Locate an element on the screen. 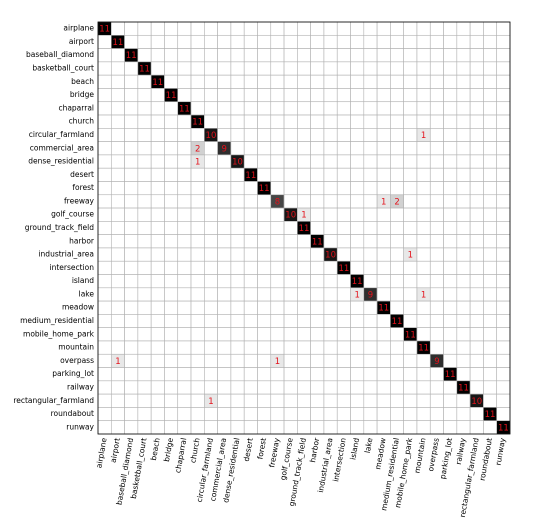 The height and width of the screenshot is (527, 550). y-tick-label: railway is located at coordinates (81, 386).